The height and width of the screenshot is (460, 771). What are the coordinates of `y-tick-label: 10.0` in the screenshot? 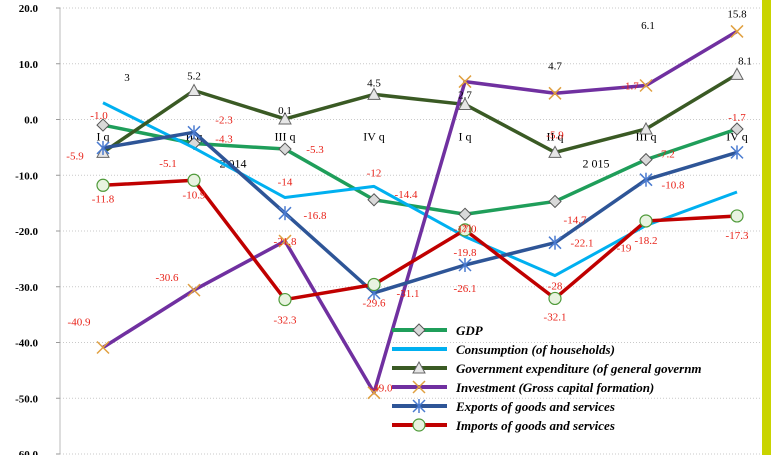 It's located at (29, 65).